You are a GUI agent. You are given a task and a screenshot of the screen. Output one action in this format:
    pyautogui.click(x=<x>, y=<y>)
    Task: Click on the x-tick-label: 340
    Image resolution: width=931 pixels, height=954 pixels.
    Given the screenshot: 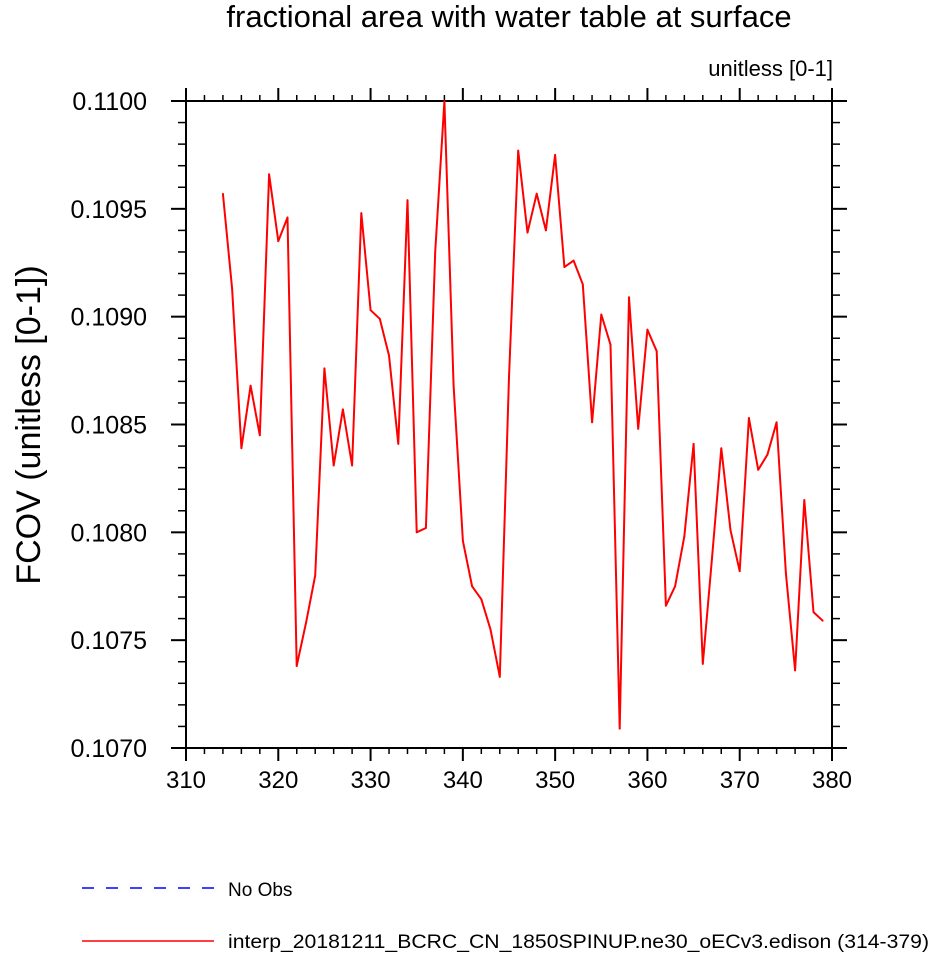 What is the action you would take?
    pyautogui.click(x=463, y=780)
    